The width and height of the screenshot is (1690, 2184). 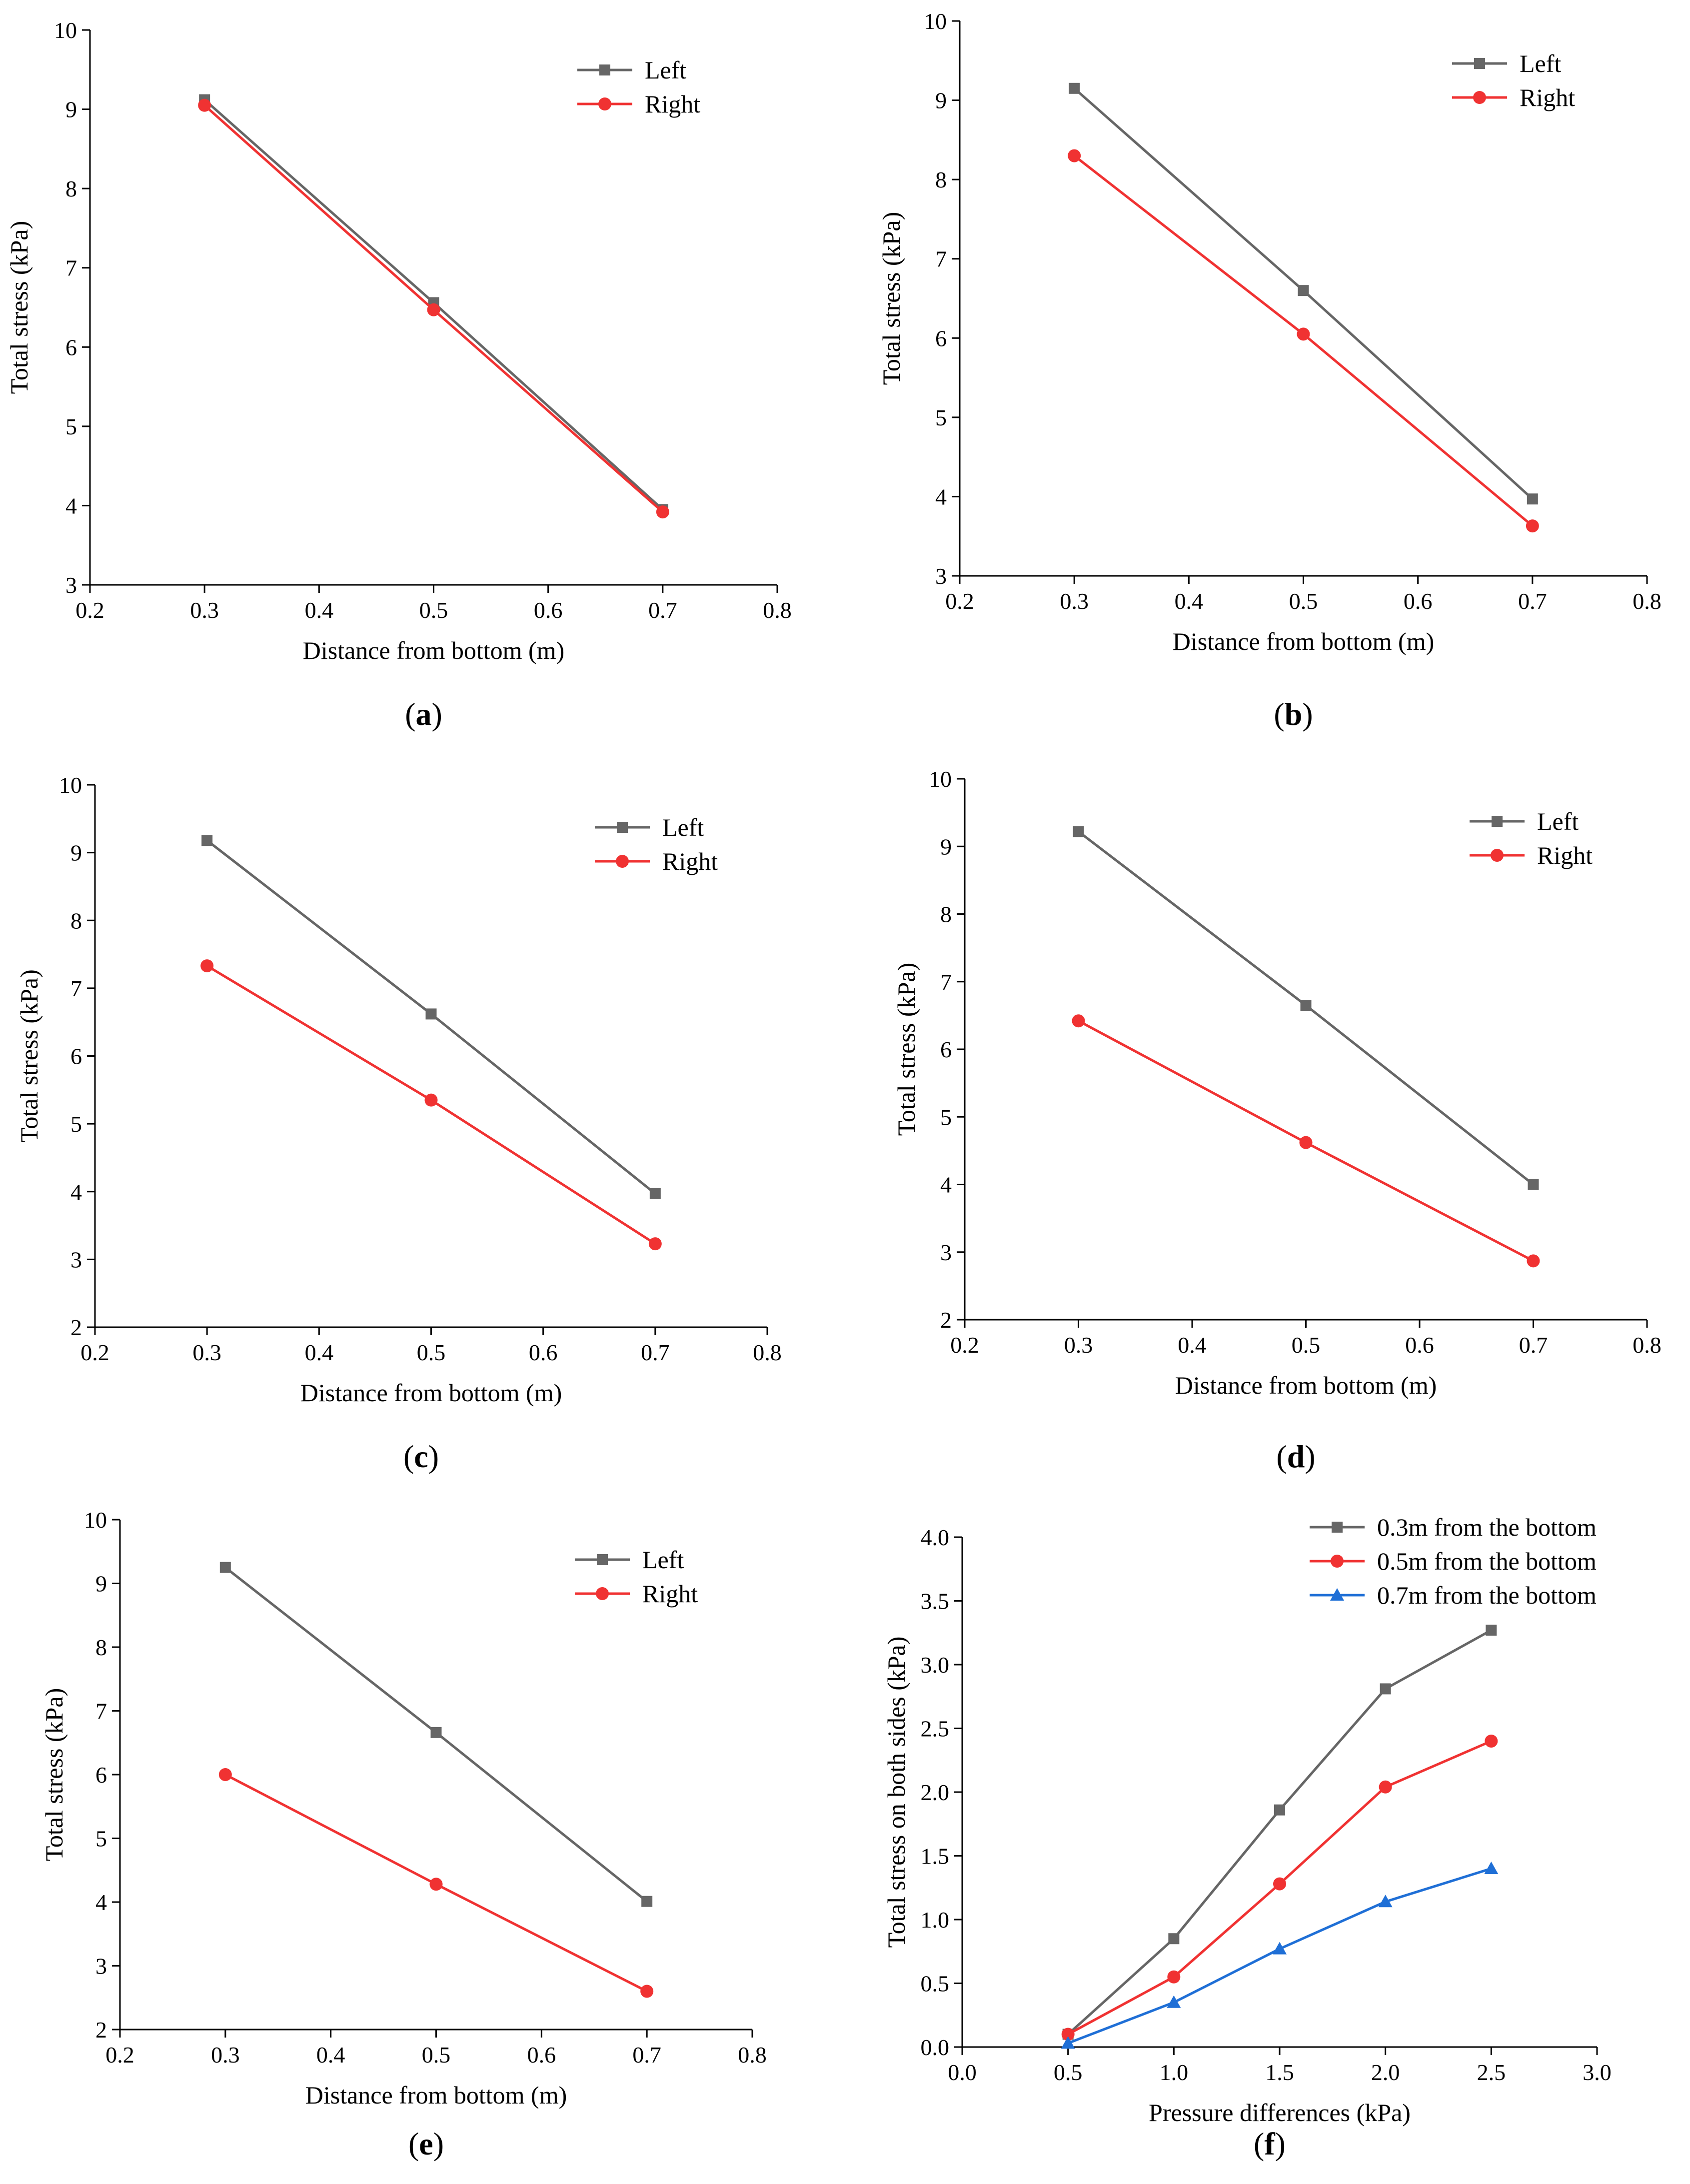 What do you see at coordinates (1295, 1456) in the screenshot?
I see `panel-label: (d)` at bounding box center [1295, 1456].